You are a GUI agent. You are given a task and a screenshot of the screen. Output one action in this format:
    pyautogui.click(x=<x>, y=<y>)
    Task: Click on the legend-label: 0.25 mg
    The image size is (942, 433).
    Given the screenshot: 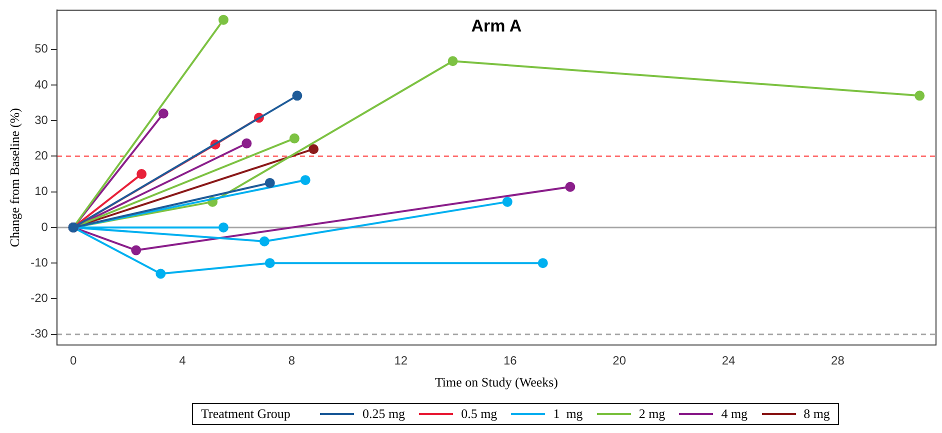 What is the action you would take?
    pyautogui.click(x=384, y=414)
    